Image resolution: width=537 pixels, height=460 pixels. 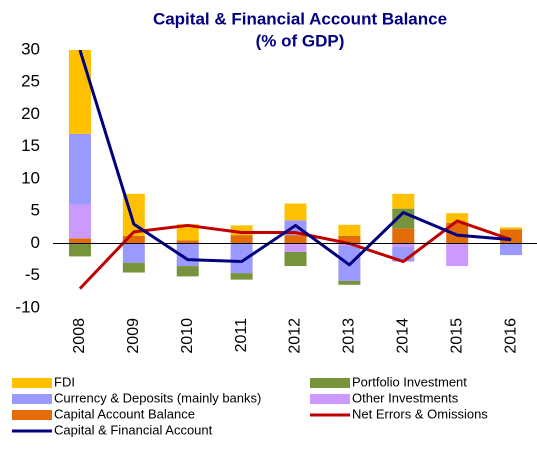 What do you see at coordinates (35, 242) in the screenshot?
I see `y-tick-label: 0` at bounding box center [35, 242].